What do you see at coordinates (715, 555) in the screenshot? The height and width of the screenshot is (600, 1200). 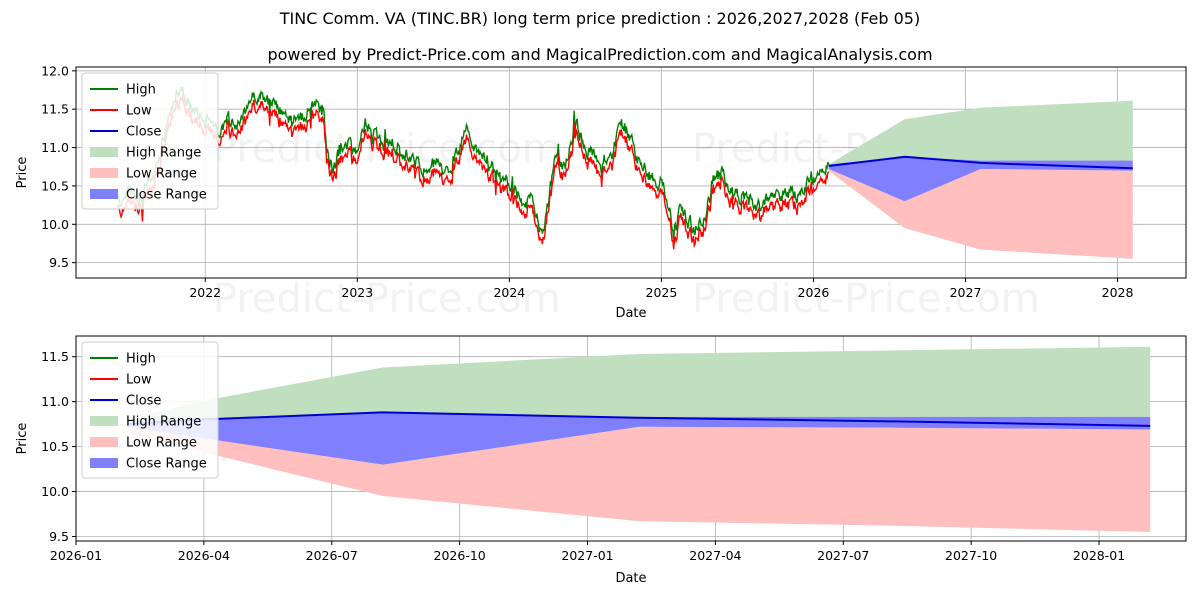 I see `x-tick-label: 2027-04` at bounding box center [715, 555].